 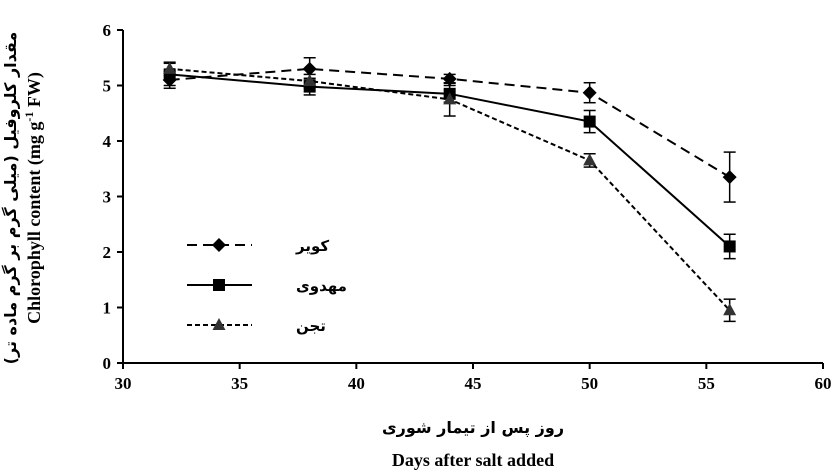 What do you see at coordinates (589, 383) in the screenshot?
I see `x-tick-label: 50` at bounding box center [589, 383].